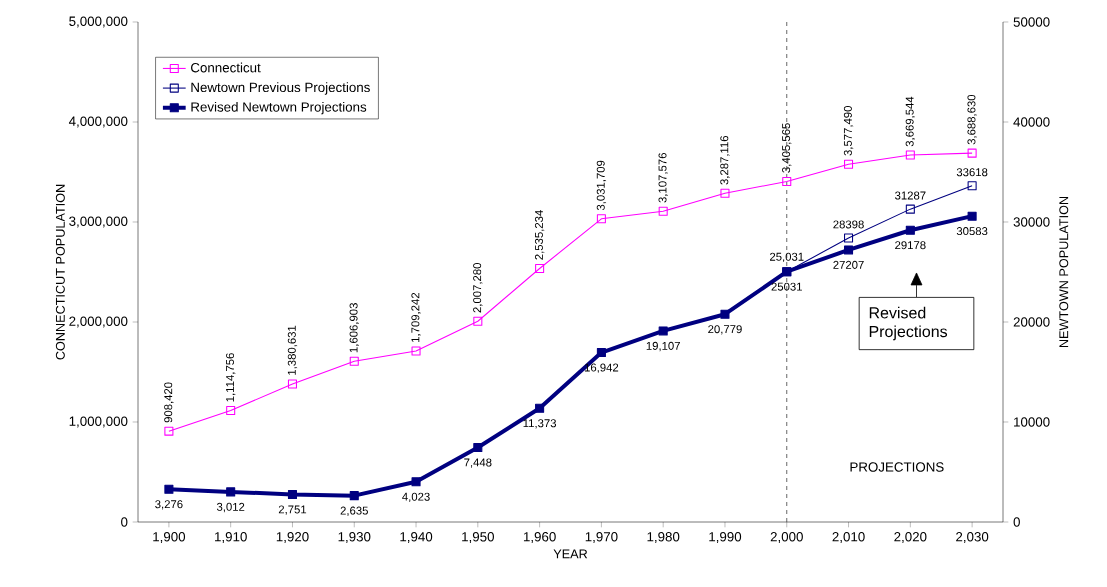 This screenshot has height=587, width=1107. What do you see at coordinates (786, 538) in the screenshot?
I see `x-tick-label: 2,000` at bounding box center [786, 538].